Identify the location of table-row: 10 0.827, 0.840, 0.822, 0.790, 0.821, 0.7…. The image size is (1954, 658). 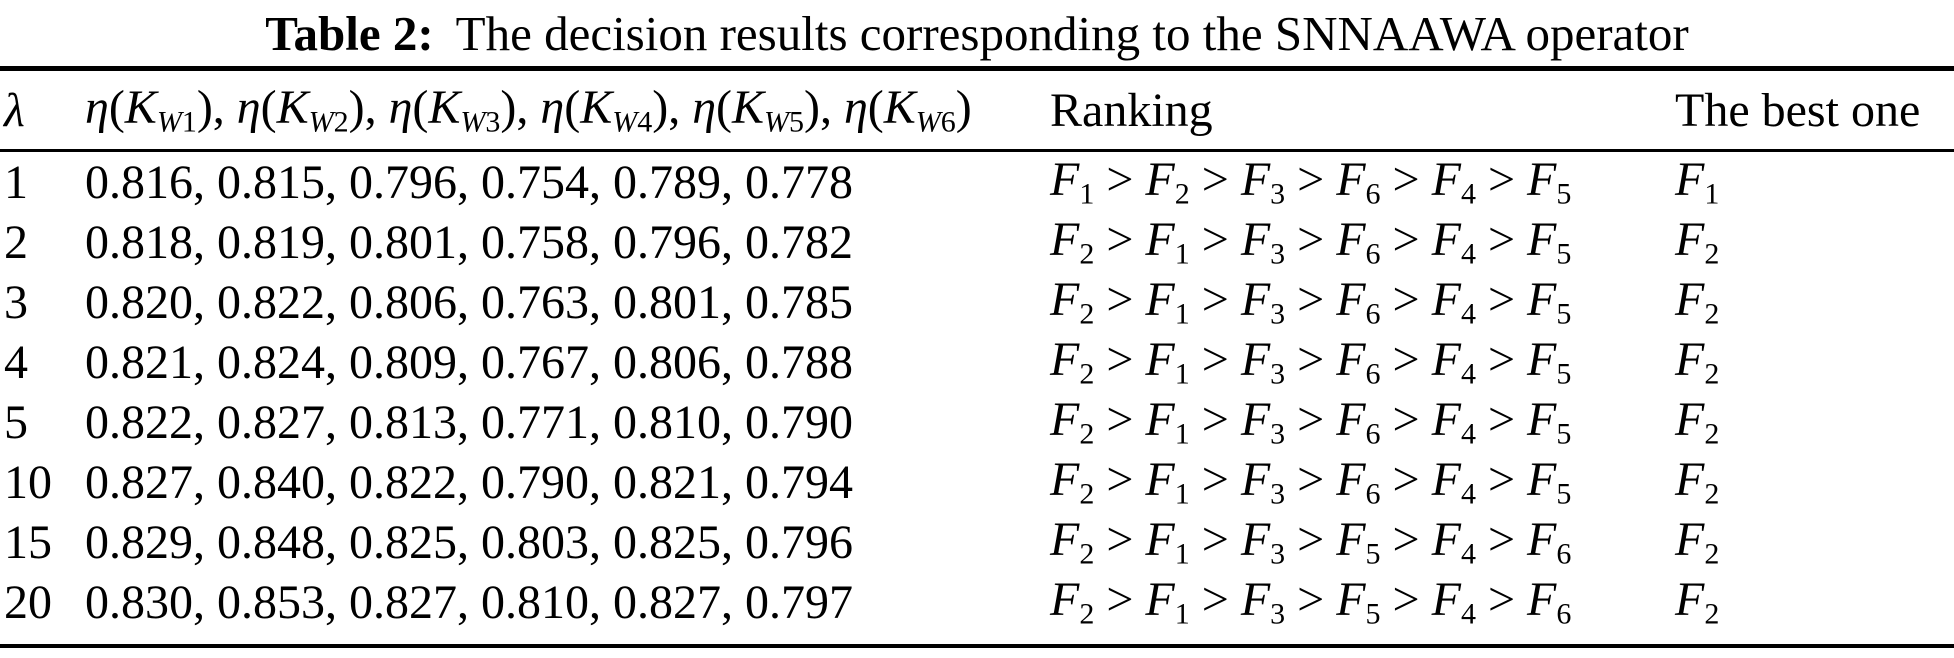
(977, 482).